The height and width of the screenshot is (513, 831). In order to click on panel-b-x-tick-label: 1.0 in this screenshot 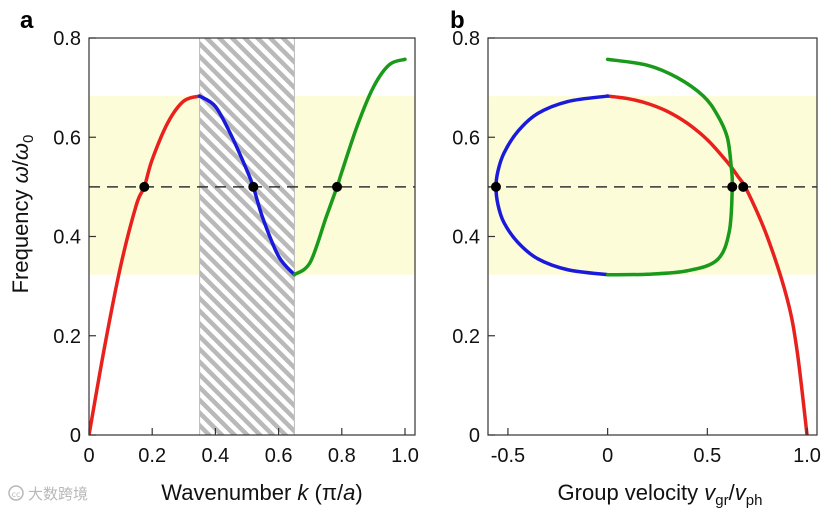, I will do `click(807, 456)`.